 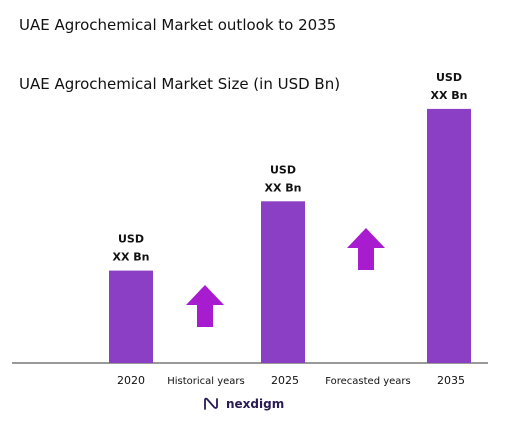 What do you see at coordinates (368, 381) in the screenshot?
I see `period-label-forecast: Forecasted years` at bounding box center [368, 381].